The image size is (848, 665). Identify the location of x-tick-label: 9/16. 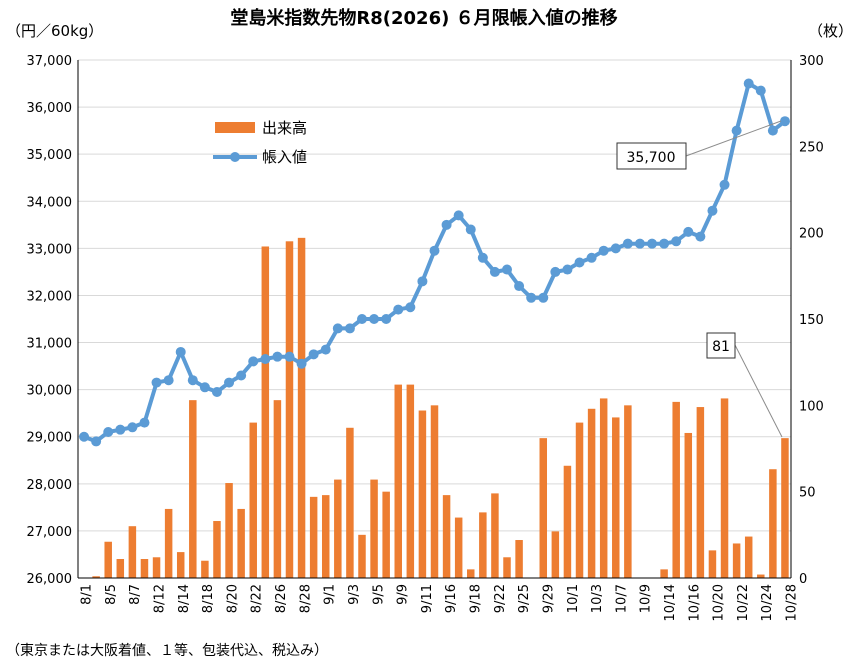
(451, 598).